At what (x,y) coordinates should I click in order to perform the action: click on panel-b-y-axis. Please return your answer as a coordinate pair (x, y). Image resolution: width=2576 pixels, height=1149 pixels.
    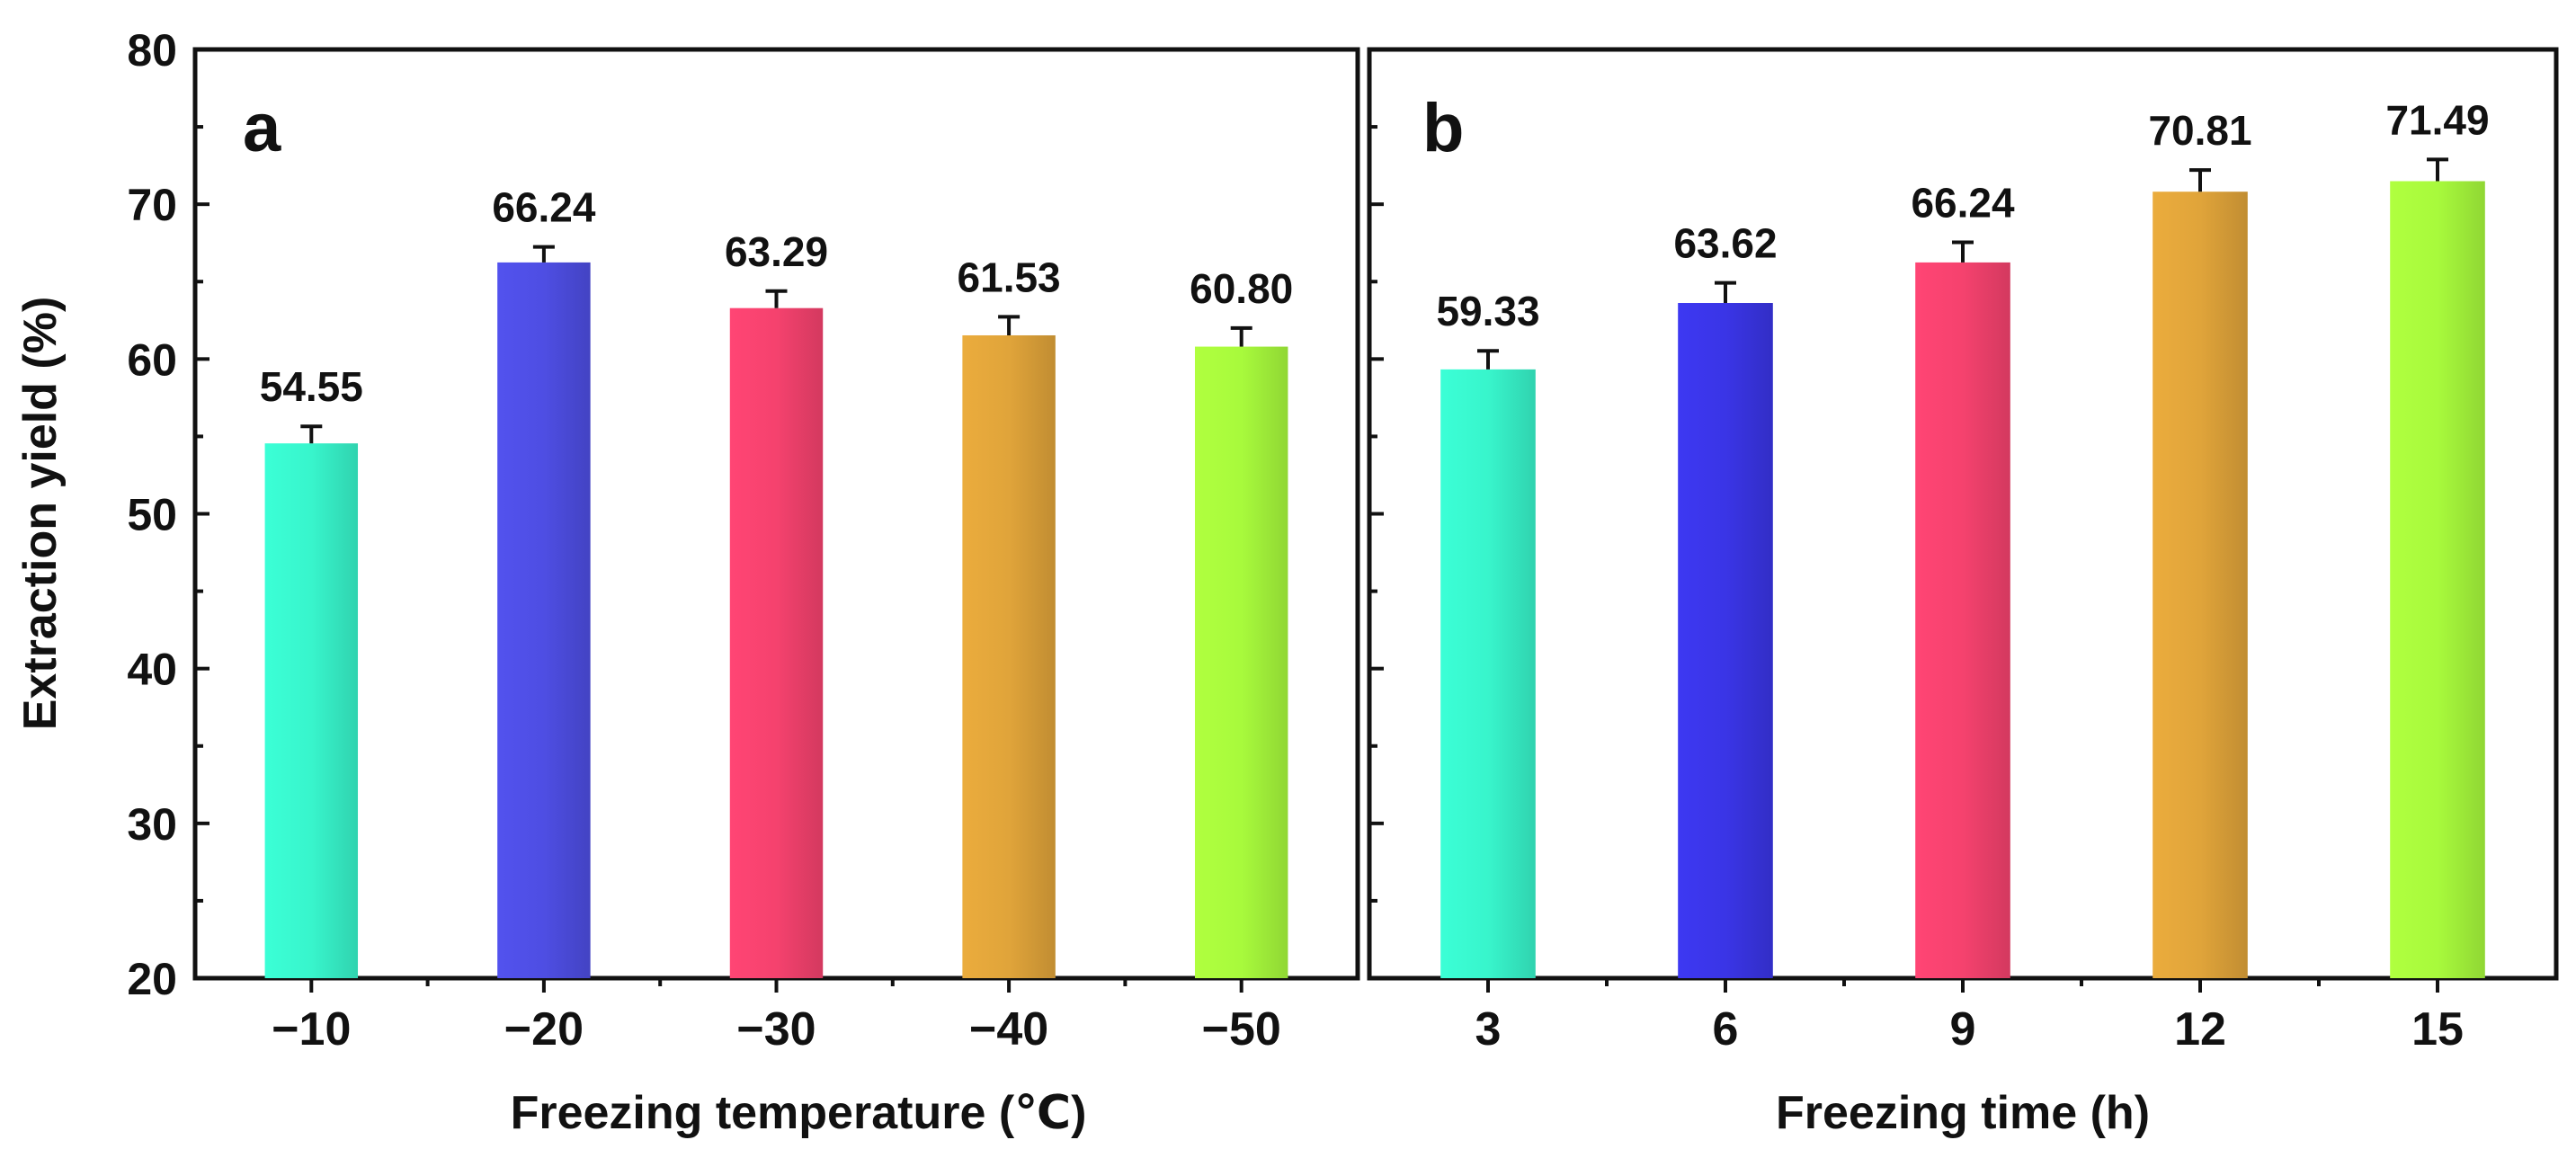
    Looking at the image, I should click on (1377, 514).